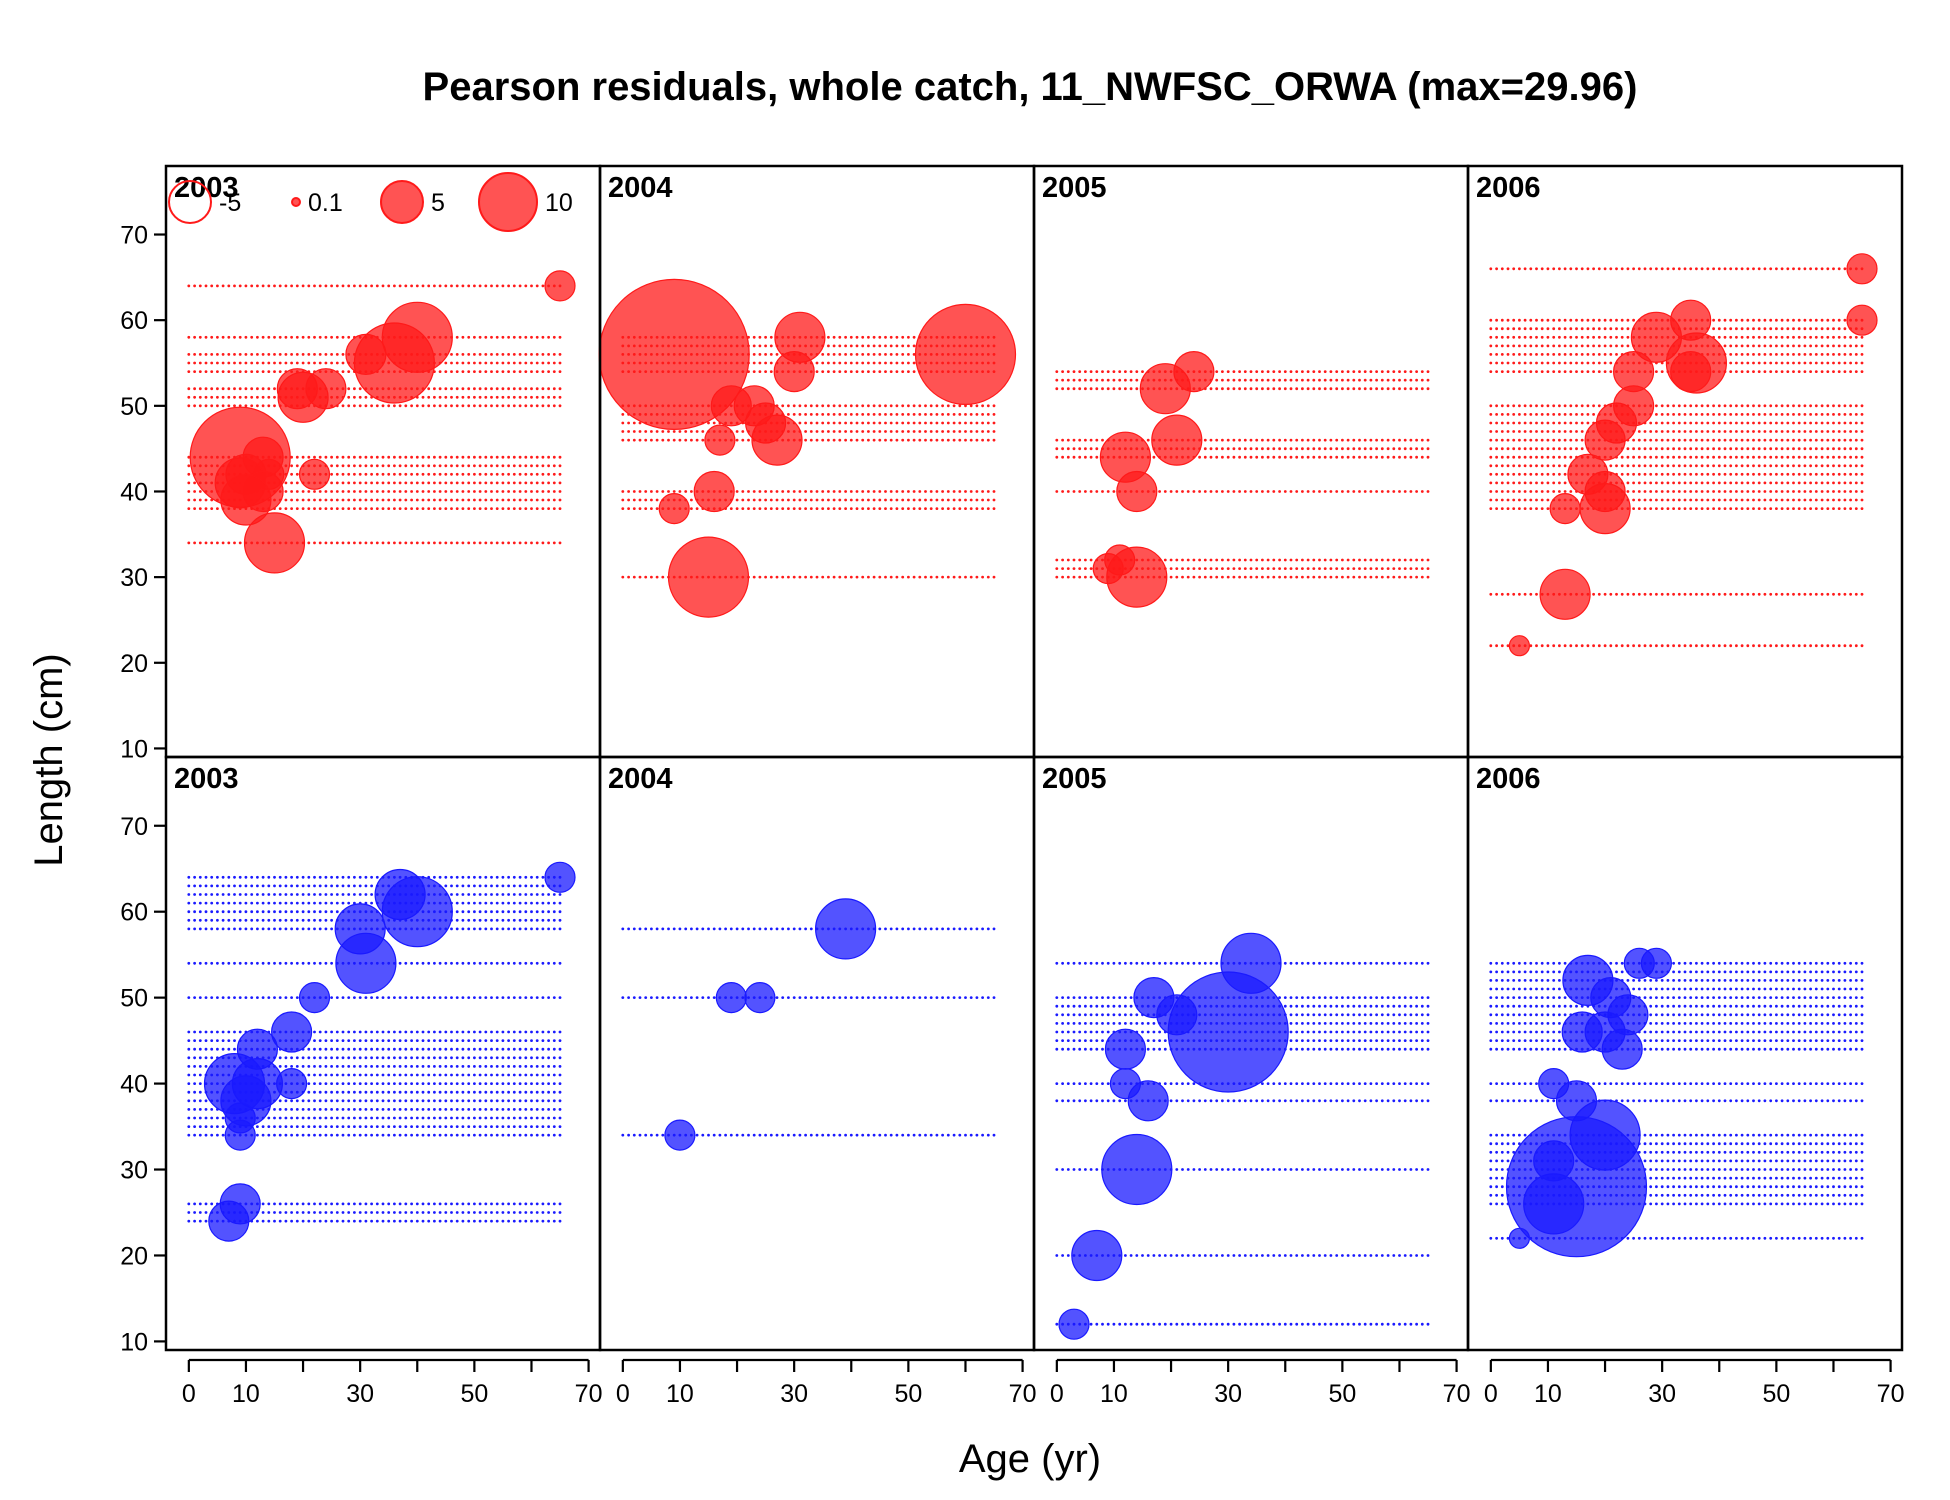  Describe the element at coordinates (1685, 461) in the screenshot. I see `panel-top-2006: 2006` at that location.